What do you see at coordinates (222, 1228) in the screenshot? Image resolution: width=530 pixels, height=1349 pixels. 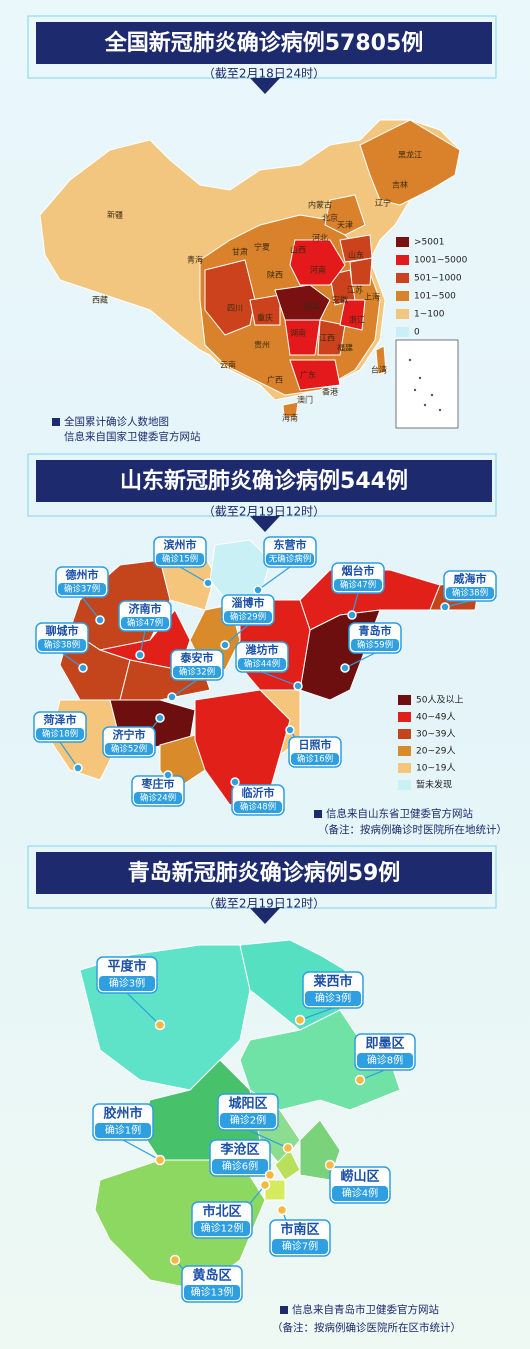 I see `callout-cases: 确诊12例` at bounding box center [222, 1228].